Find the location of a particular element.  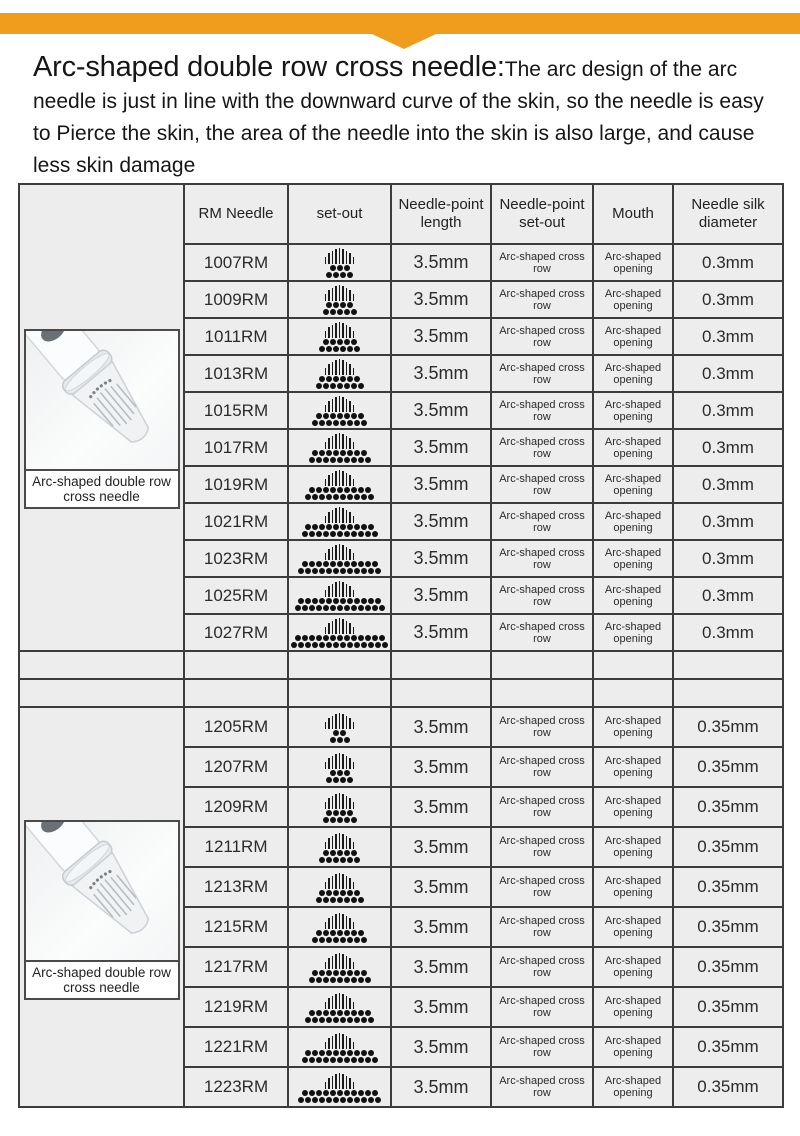

product-image-box: Arc-shaped double row cross needle is located at coordinates (101, 419).